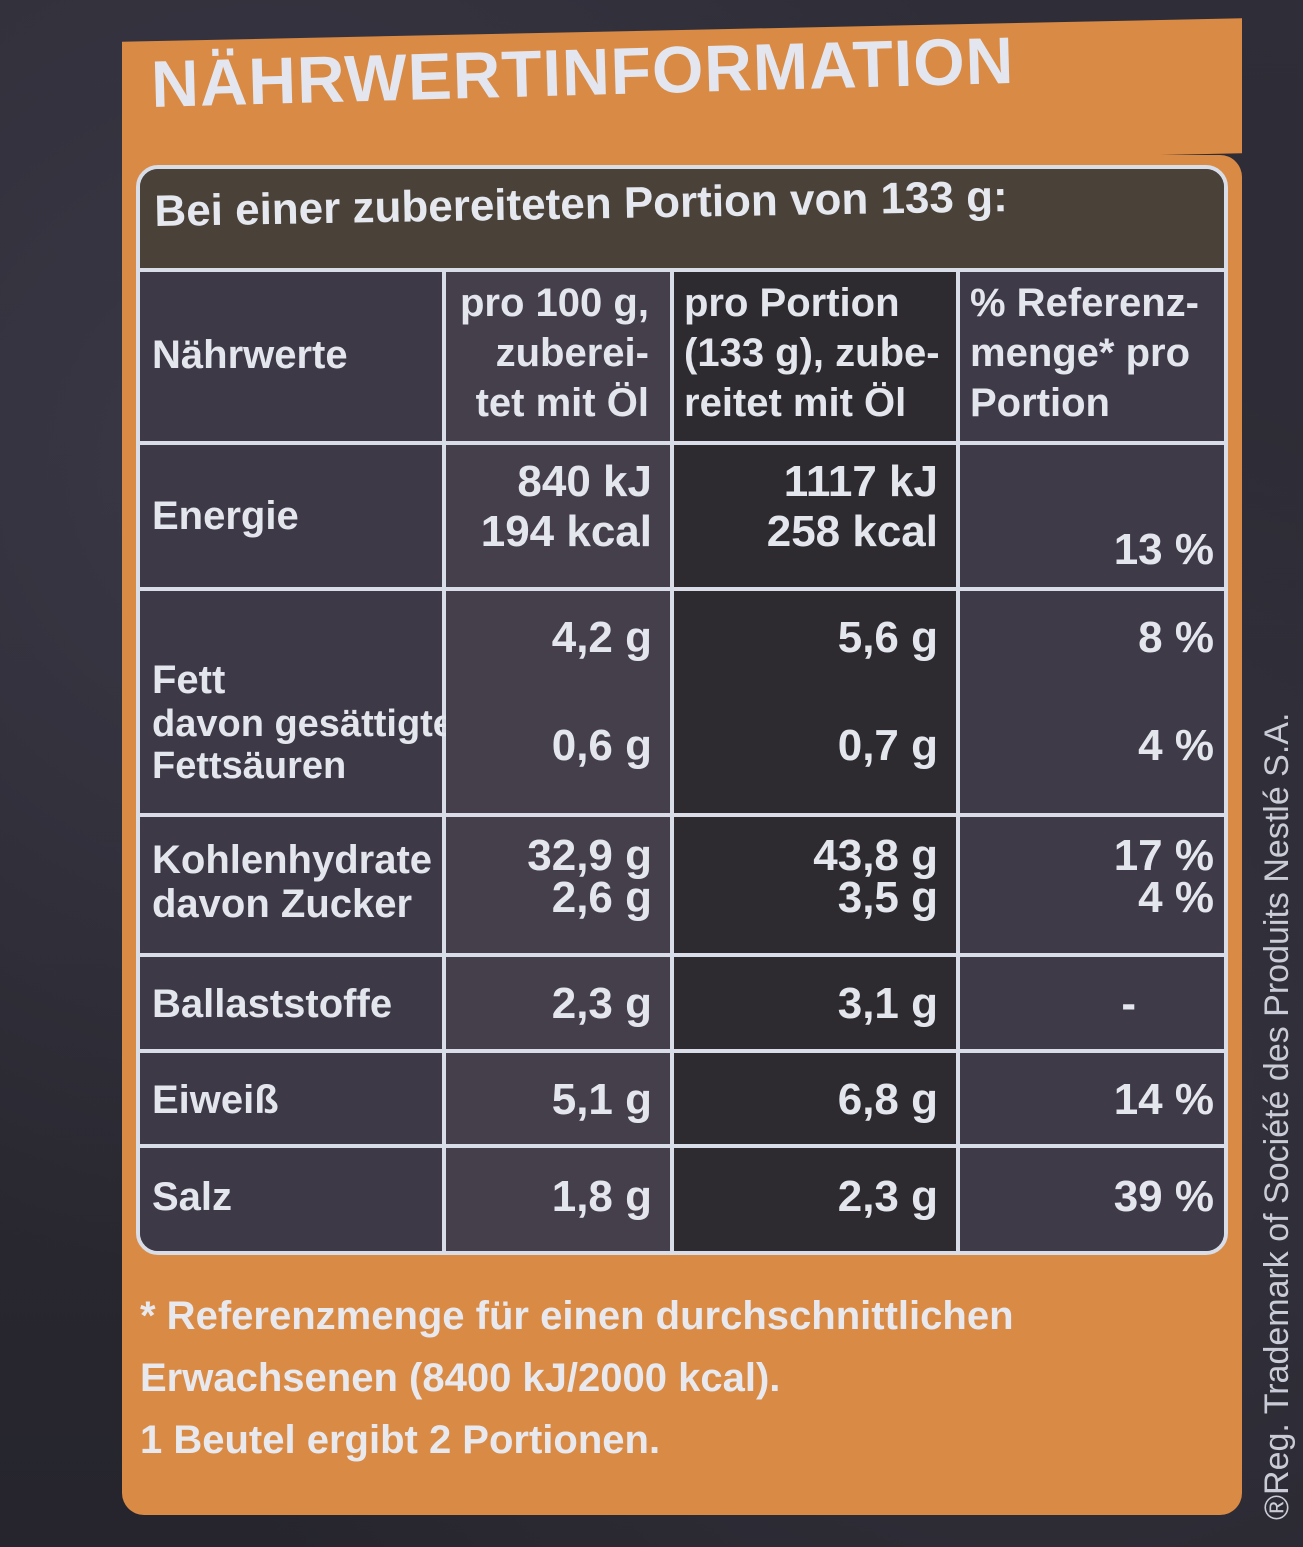 This screenshot has width=1303, height=1547. What do you see at coordinates (1176, 637) in the screenshot?
I see `fett-ref: 8 %` at bounding box center [1176, 637].